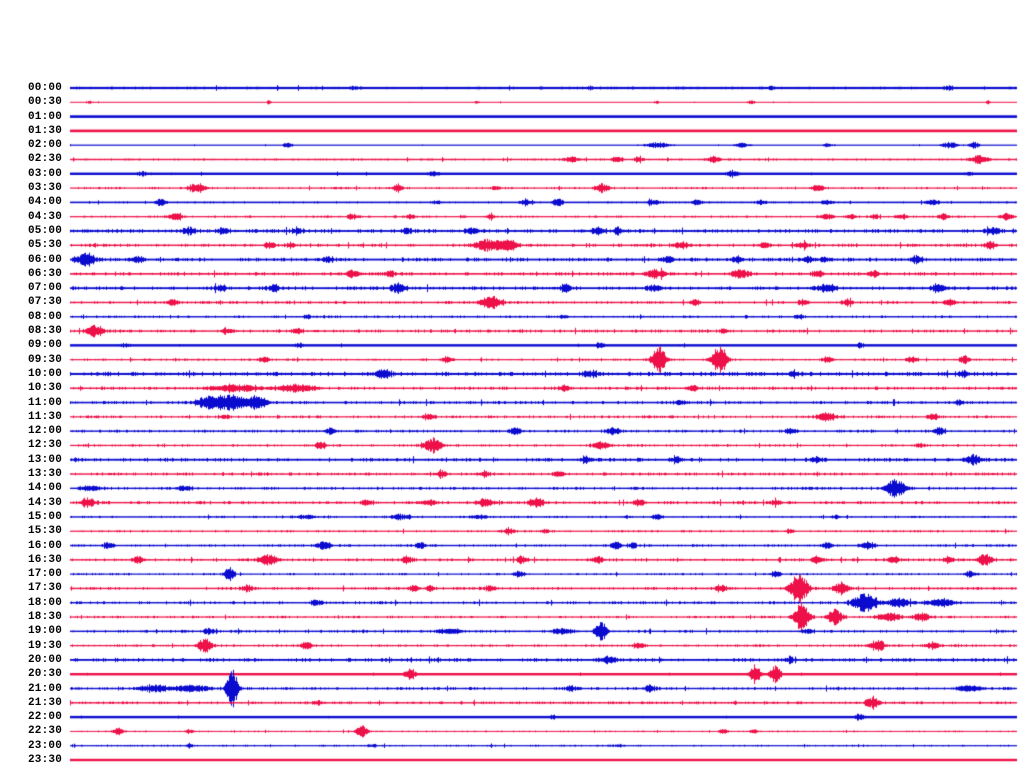 The height and width of the screenshot is (780, 1024). What do you see at coordinates (44, 588) in the screenshot?
I see `time-label: 17:30` at bounding box center [44, 588].